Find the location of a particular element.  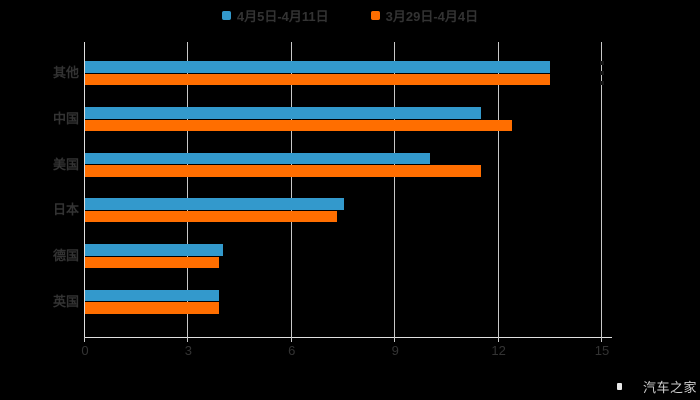

bar-s0-德国 is located at coordinates (154, 250).